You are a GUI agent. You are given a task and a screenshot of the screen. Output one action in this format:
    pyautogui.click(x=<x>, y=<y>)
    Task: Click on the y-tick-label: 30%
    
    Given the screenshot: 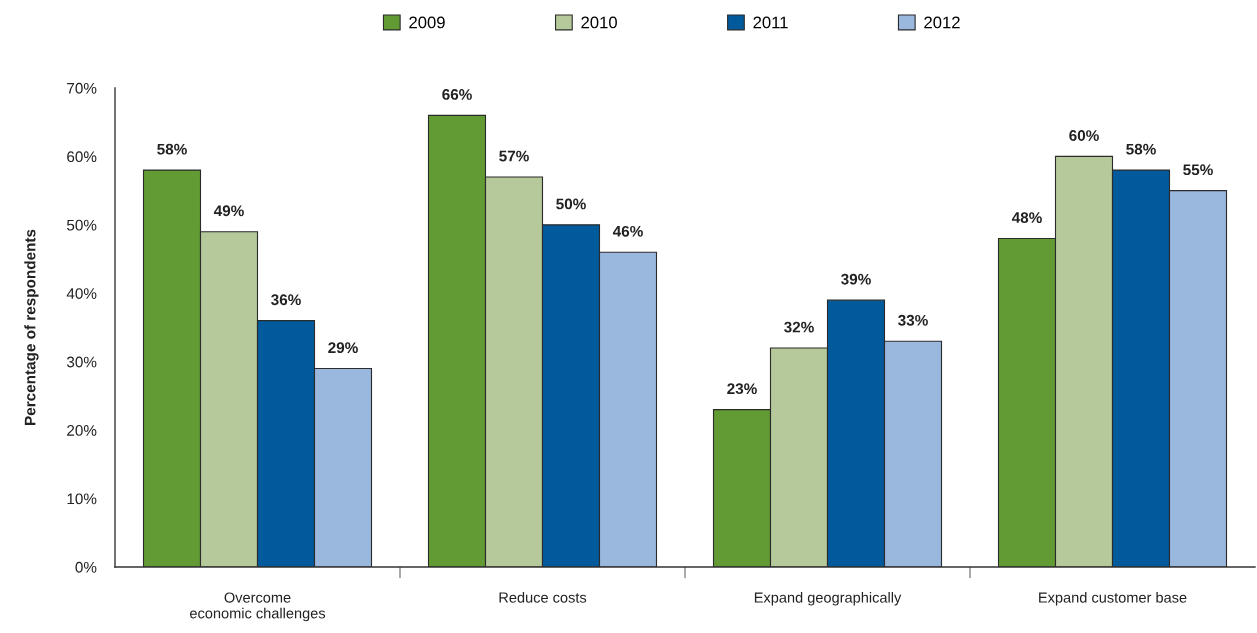 What is the action you would take?
    pyautogui.click(x=81, y=362)
    